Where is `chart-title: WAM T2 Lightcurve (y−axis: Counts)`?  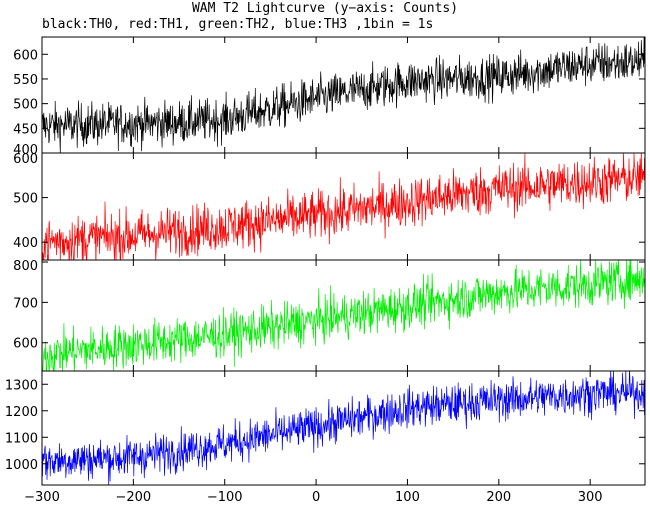 chart-title: WAM T2 Lightcurve (y−axis: Counts) is located at coordinates (325, 8).